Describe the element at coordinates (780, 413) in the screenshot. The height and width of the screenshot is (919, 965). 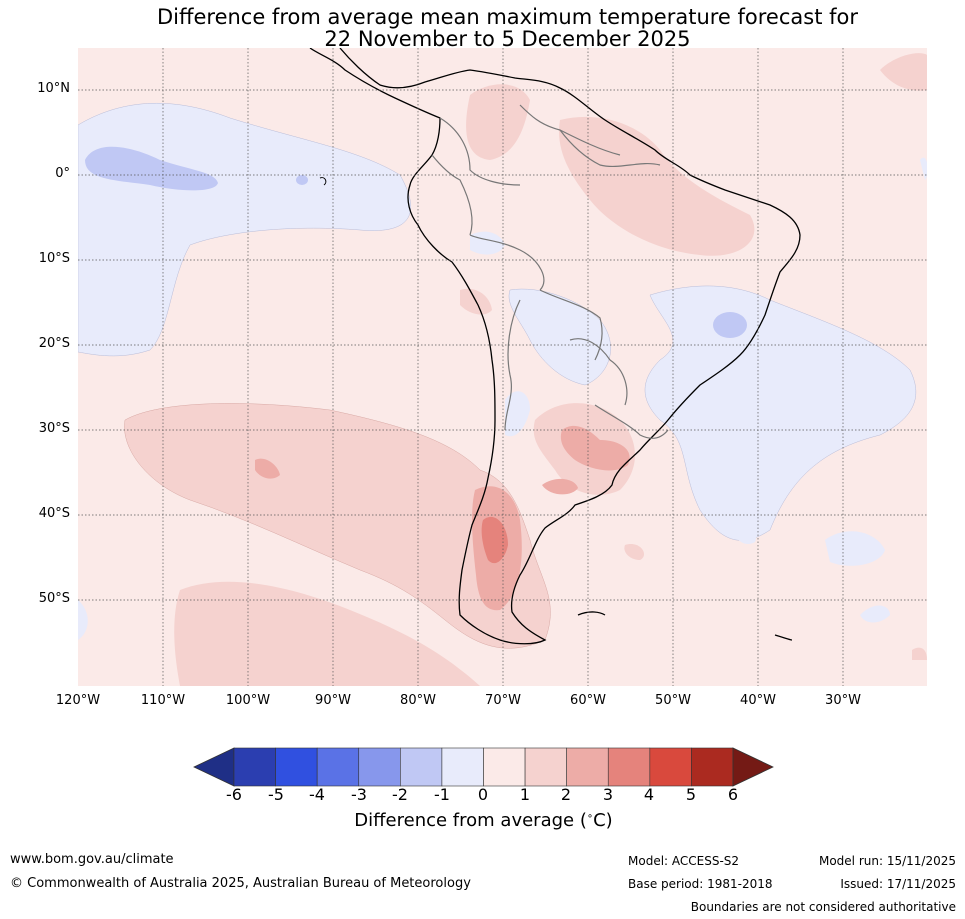
I see `cool-anomaly-atlantic` at that location.